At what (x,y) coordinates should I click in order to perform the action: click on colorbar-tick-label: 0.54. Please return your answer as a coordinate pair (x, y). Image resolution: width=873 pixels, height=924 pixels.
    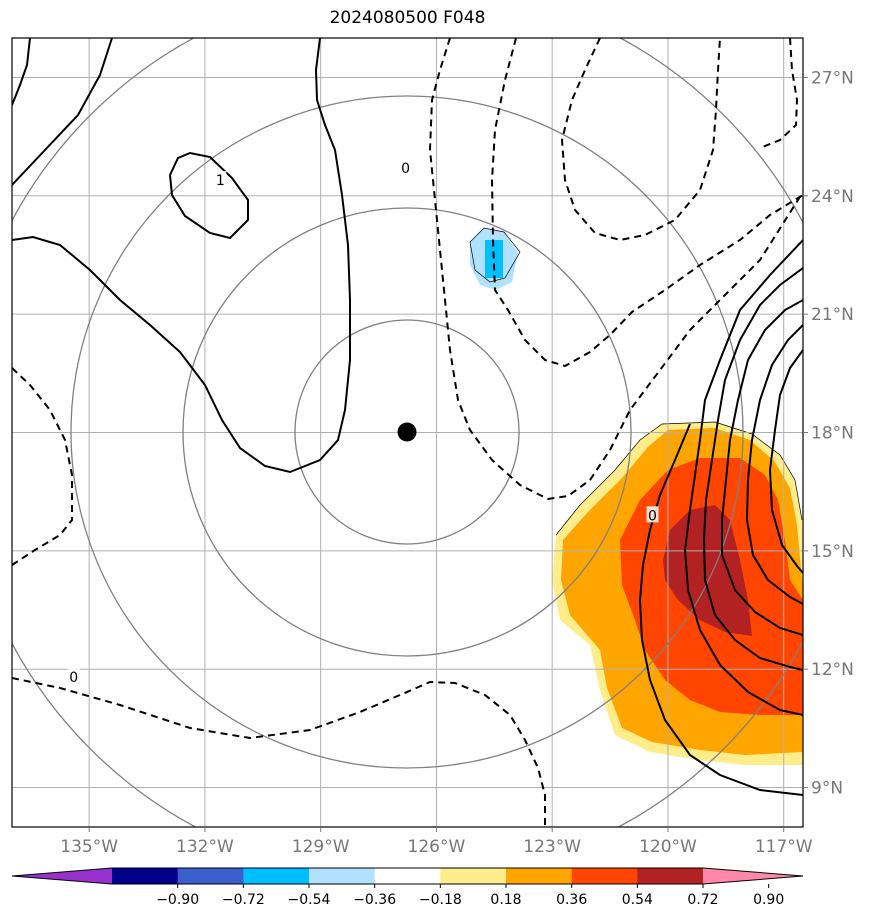
    Looking at the image, I should click on (637, 900).